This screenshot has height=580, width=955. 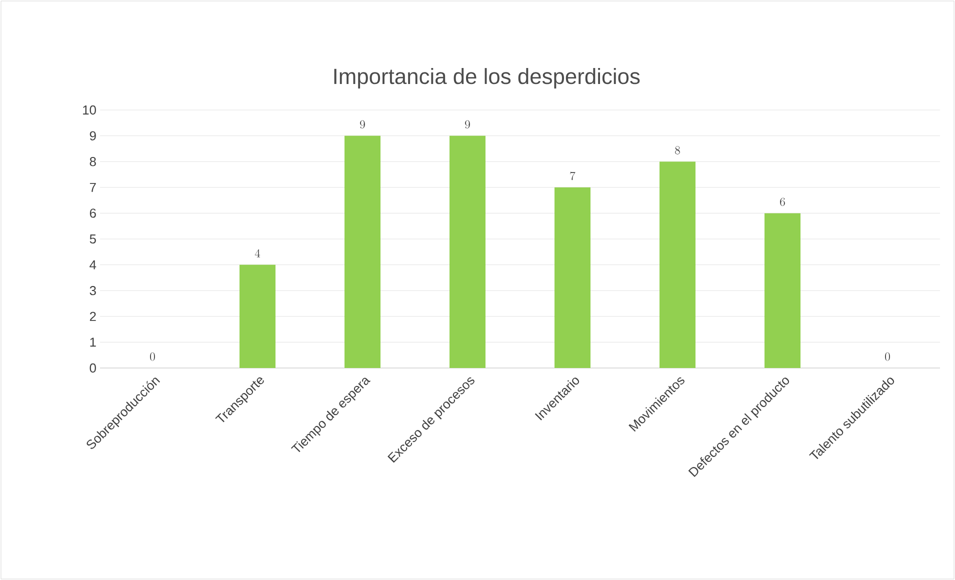 I want to click on data-label: 8, so click(x=677, y=150).